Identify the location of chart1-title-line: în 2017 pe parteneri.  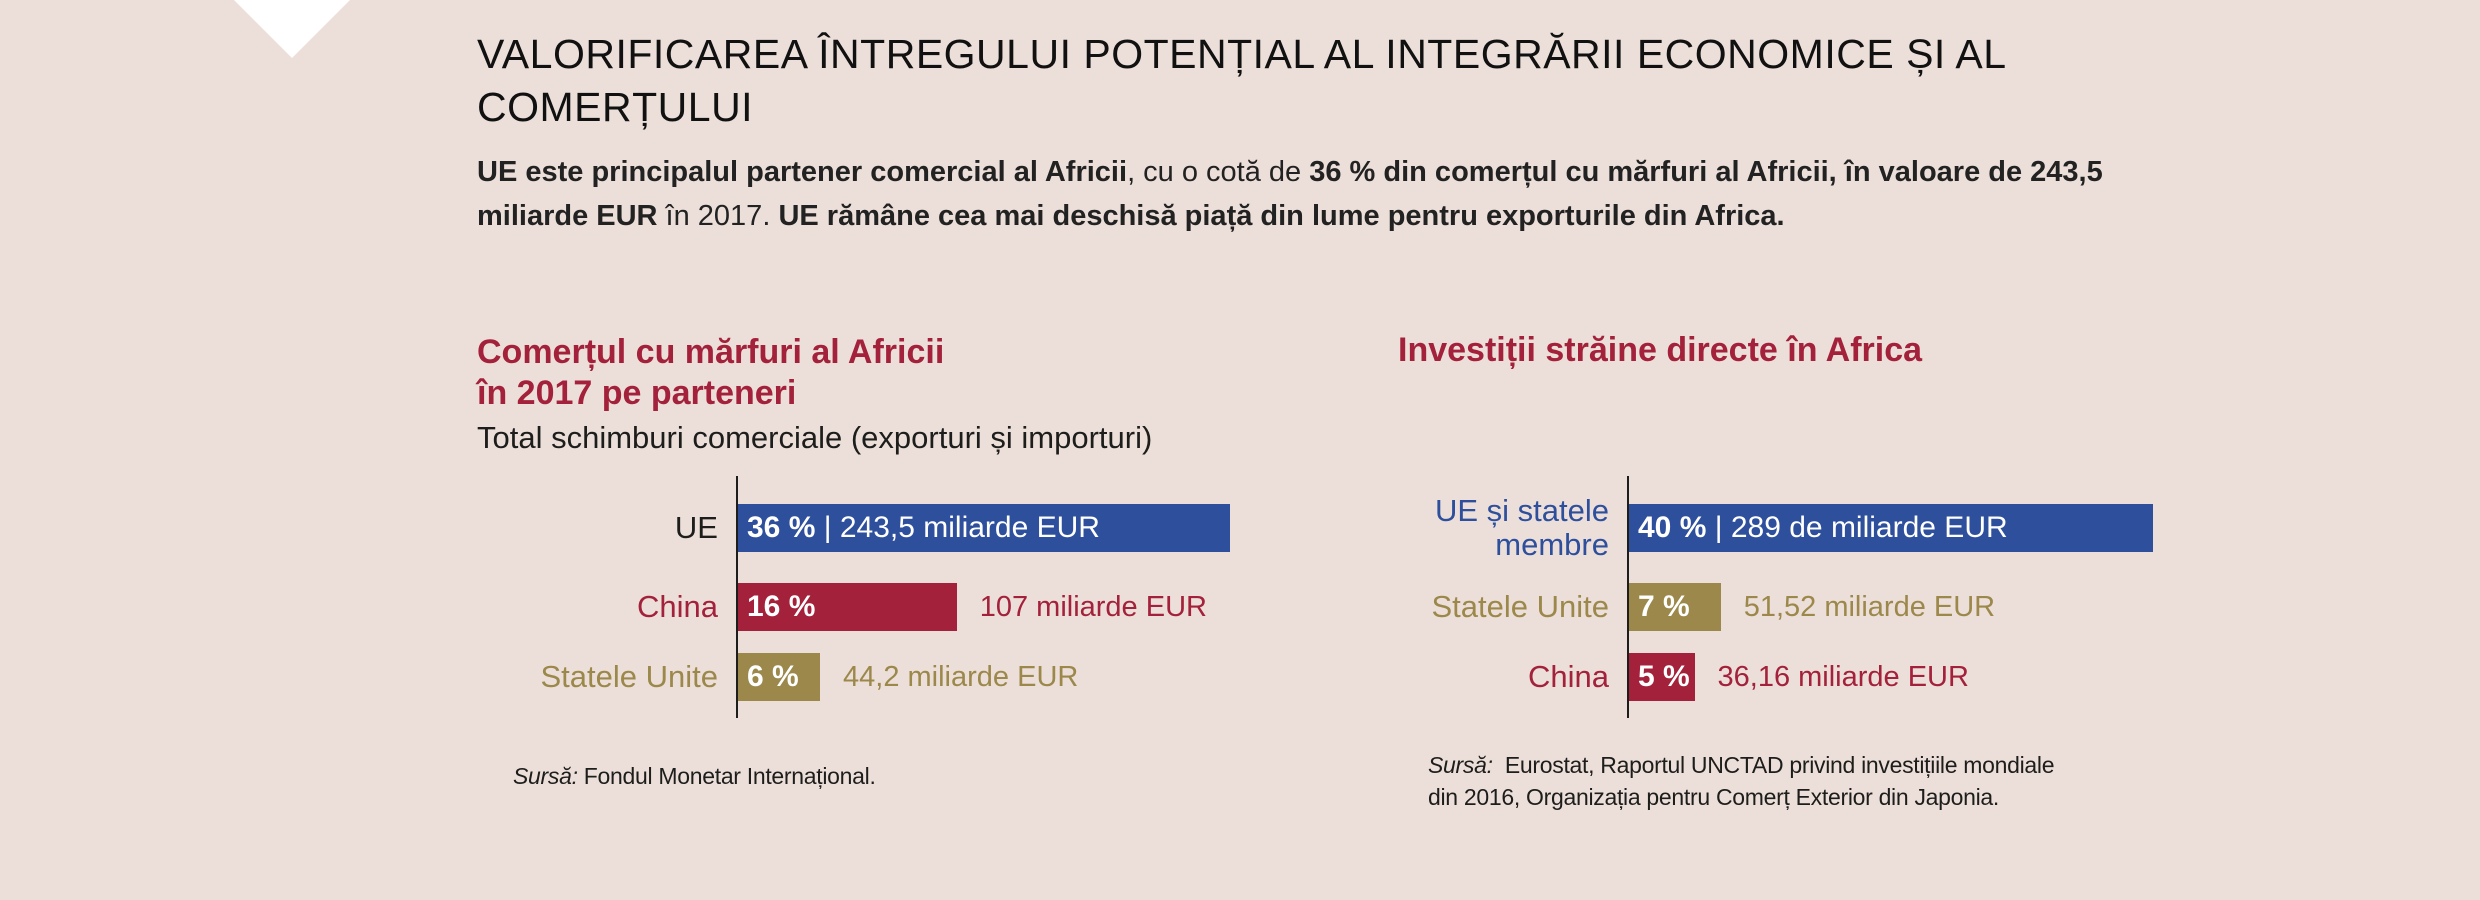
(637, 393).